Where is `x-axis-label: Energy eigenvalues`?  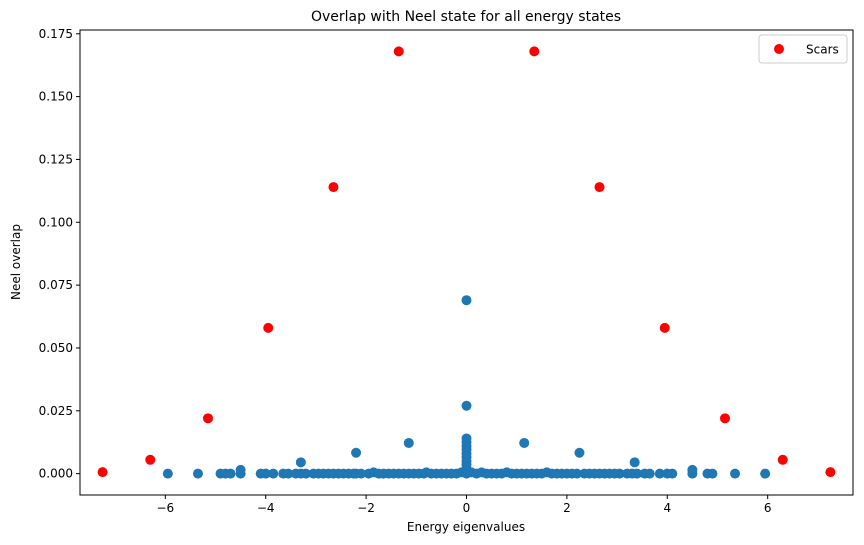
x-axis-label: Energy eigenvalues is located at coordinates (466, 527).